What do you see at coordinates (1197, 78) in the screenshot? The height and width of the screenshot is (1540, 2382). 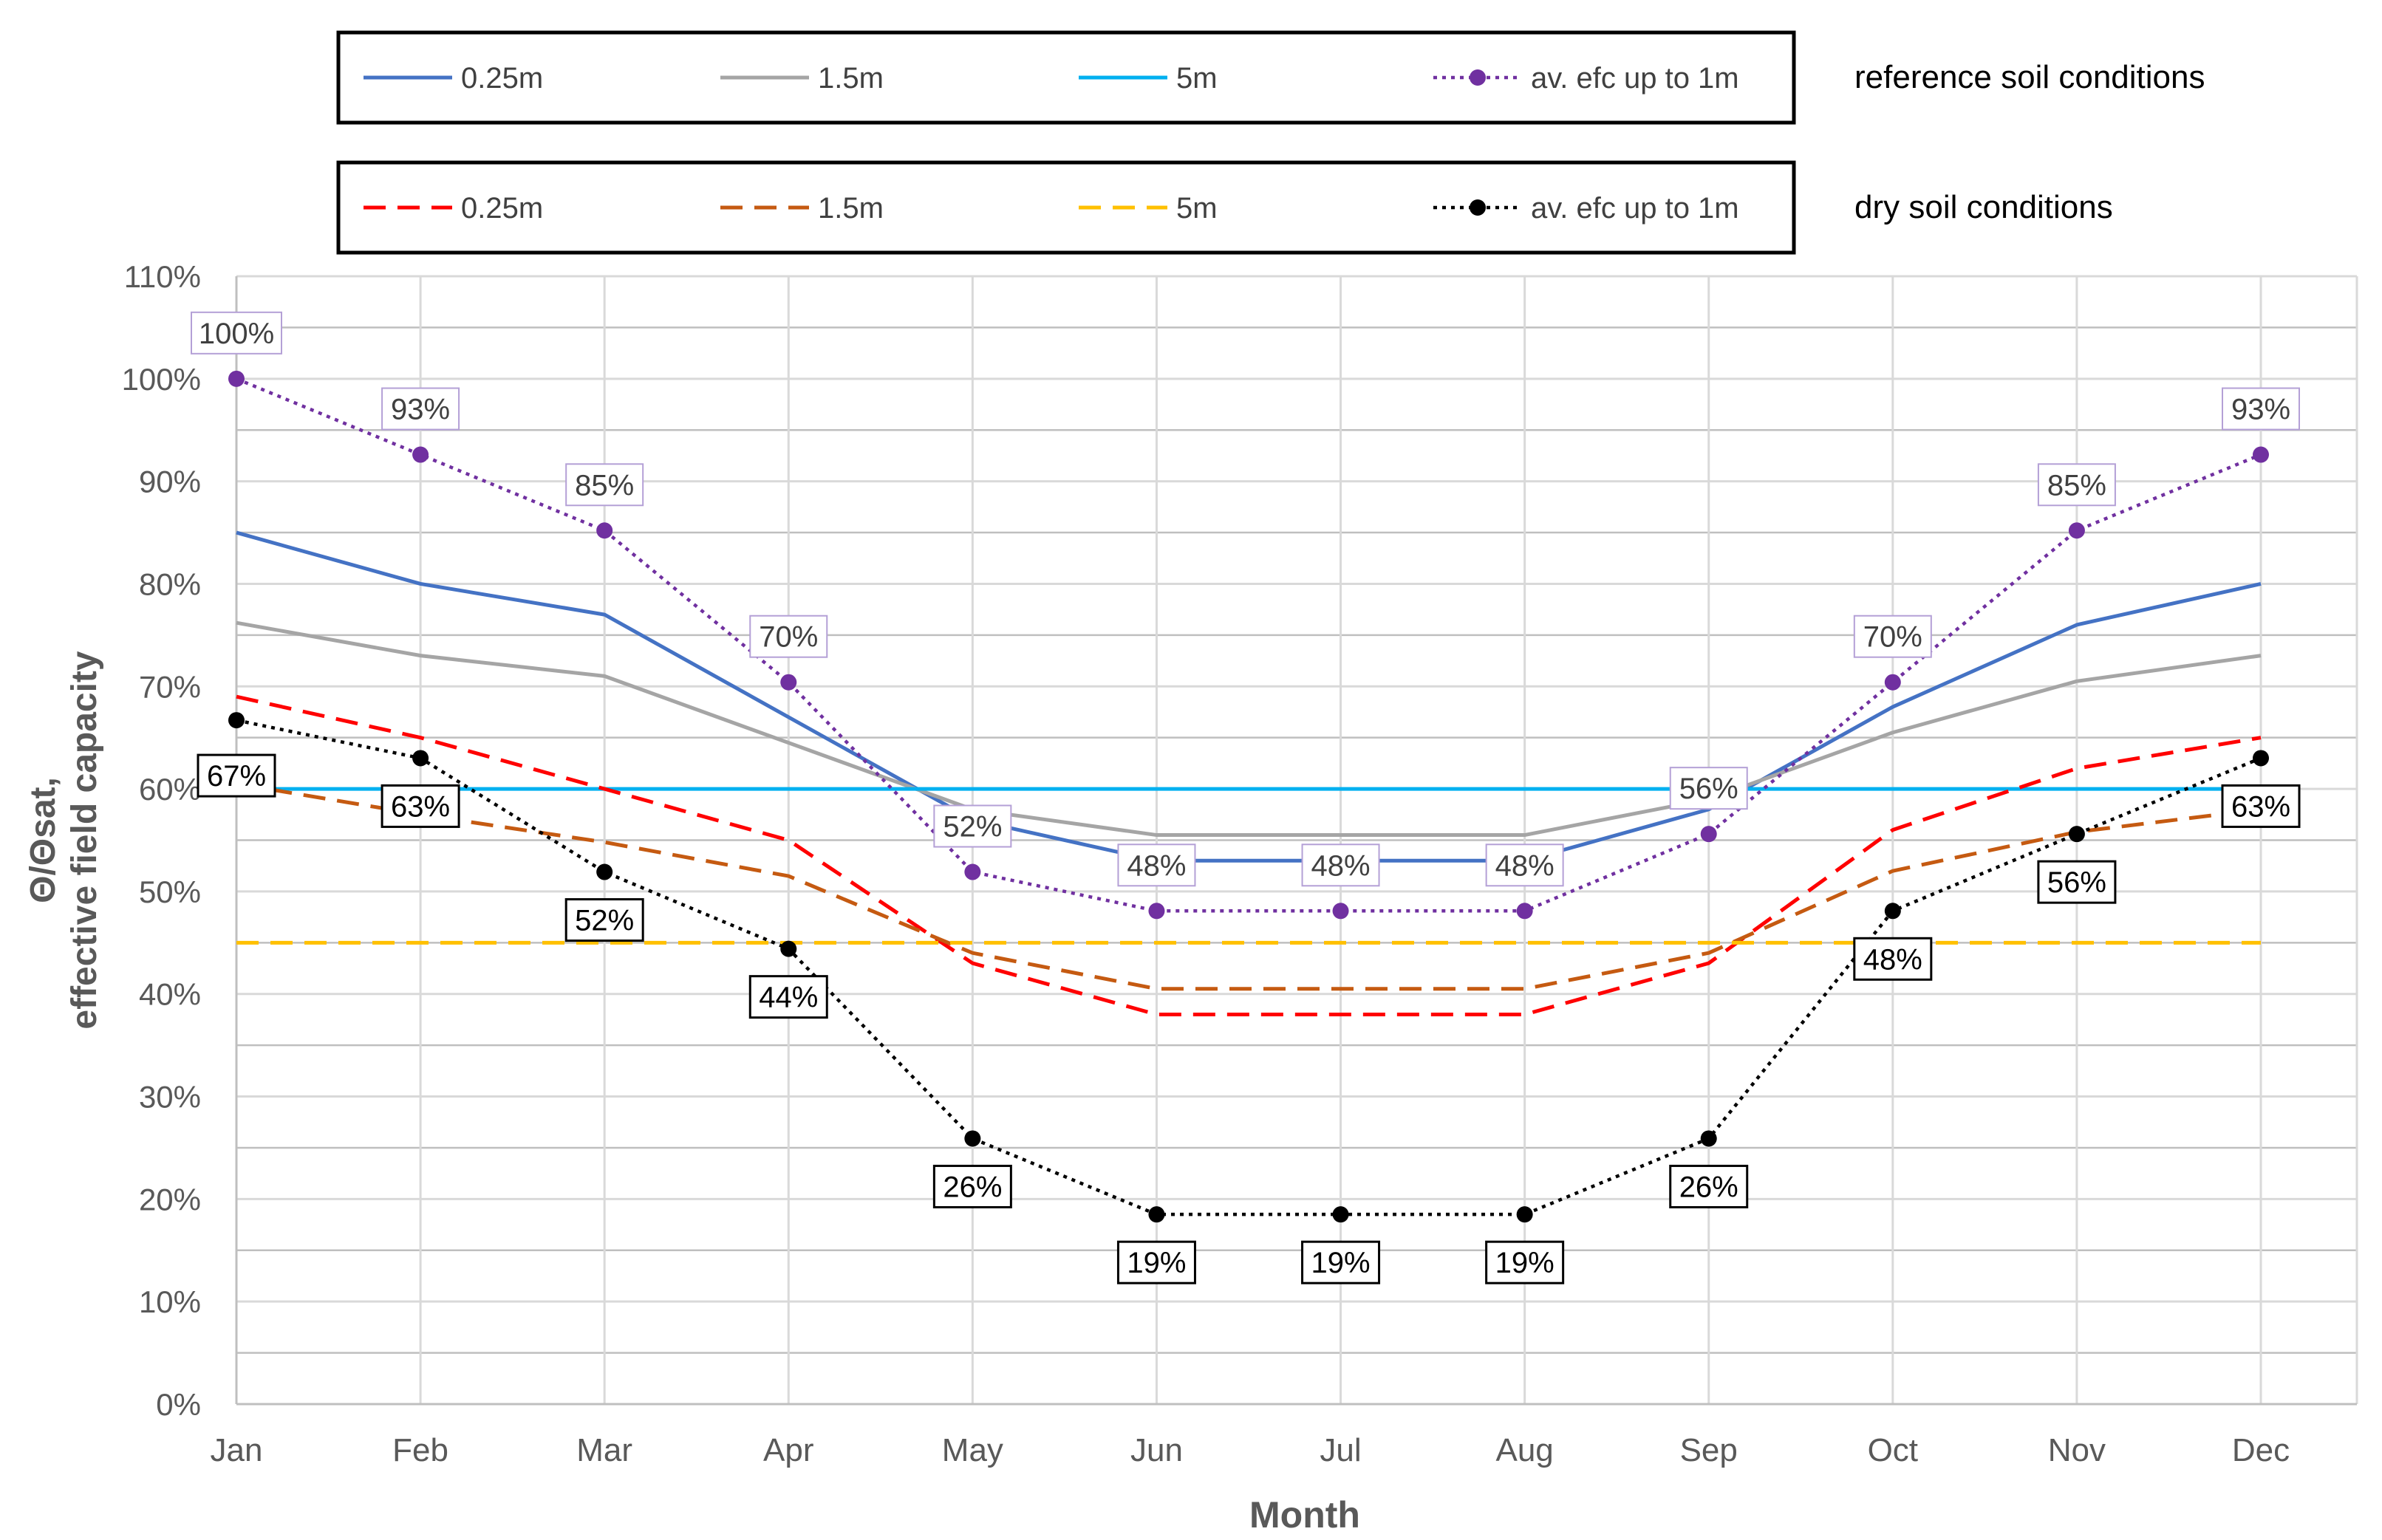 I see `legend-label-ref-5m: 5m` at bounding box center [1197, 78].